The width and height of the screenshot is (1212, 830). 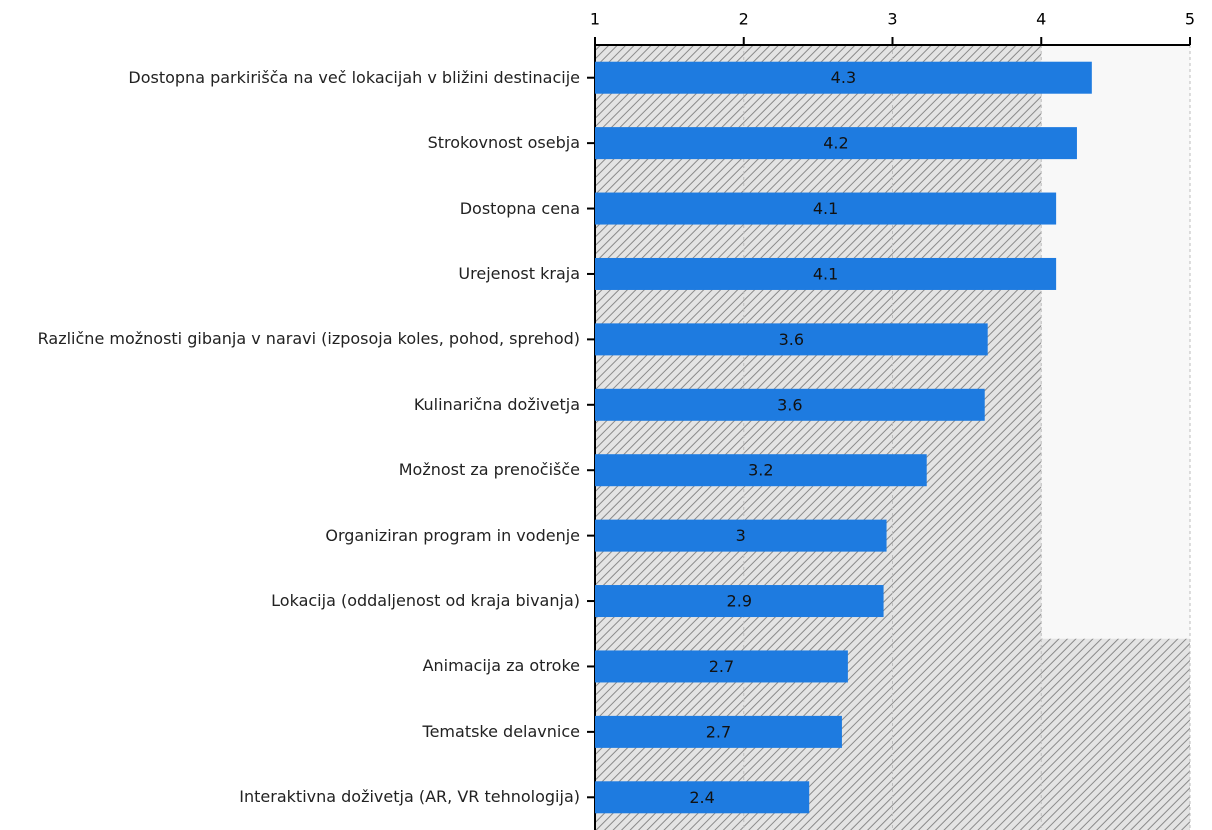 What do you see at coordinates (595, 19) in the screenshot?
I see `x-tick-label: 1` at bounding box center [595, 19].